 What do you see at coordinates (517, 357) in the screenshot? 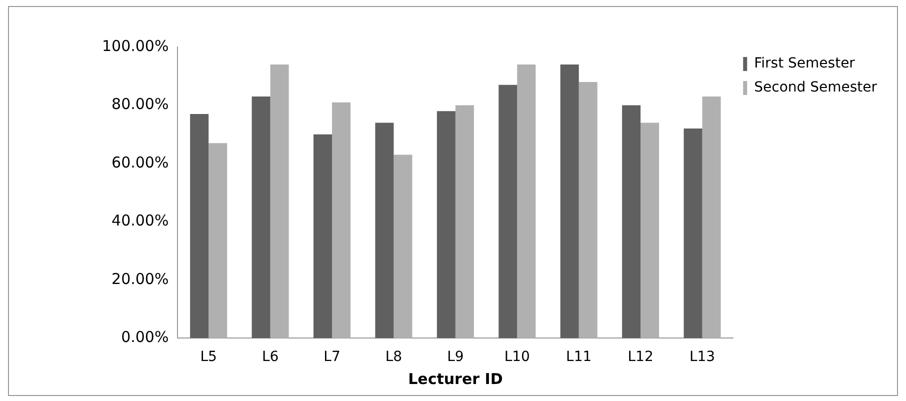
I see `x-tick-label: L10` at bounding box center [517, 357].